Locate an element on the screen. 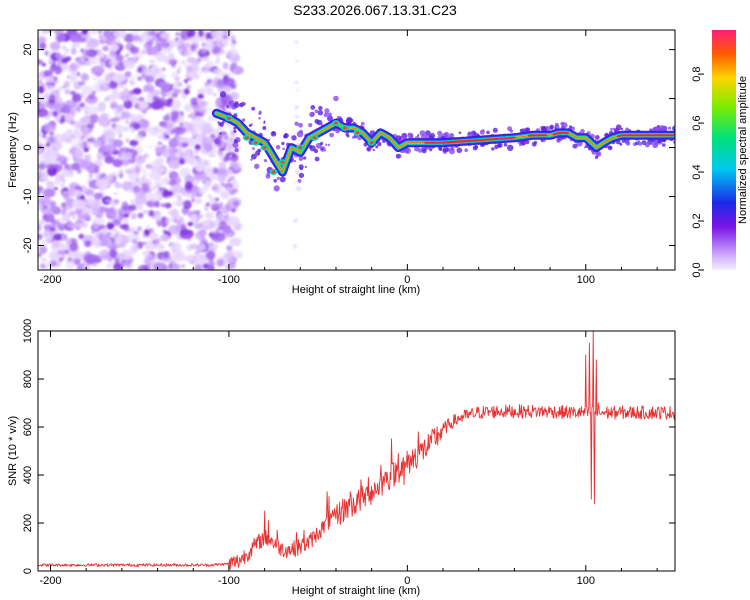 The width and height of the screenshot is (750, 600). spectrogram-ridge is located at coordinates (443, 141).